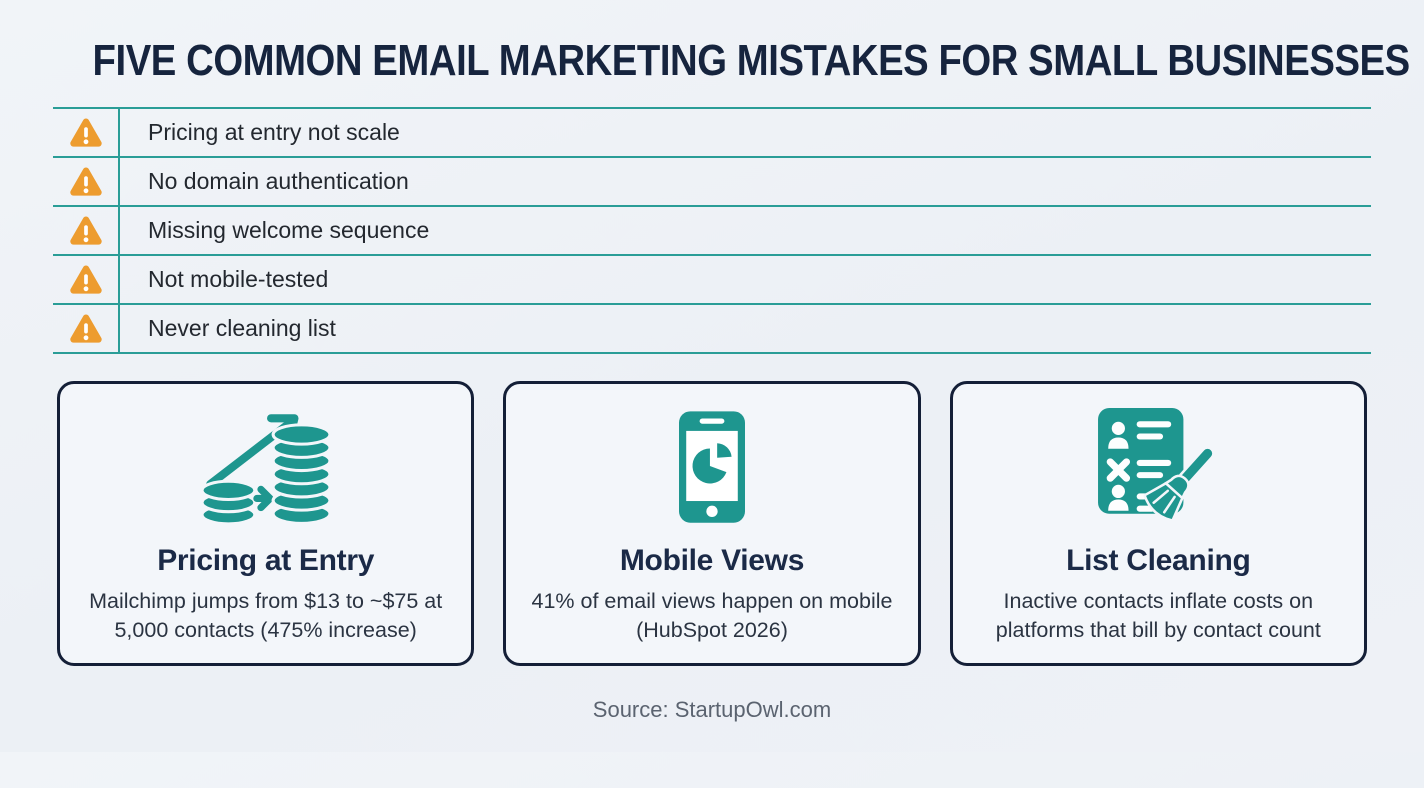  What do you see at coordinates (238, 279) in the screenshot?
I see `mistake-label: Not mobile-tested` at bounding box center [238, 279].